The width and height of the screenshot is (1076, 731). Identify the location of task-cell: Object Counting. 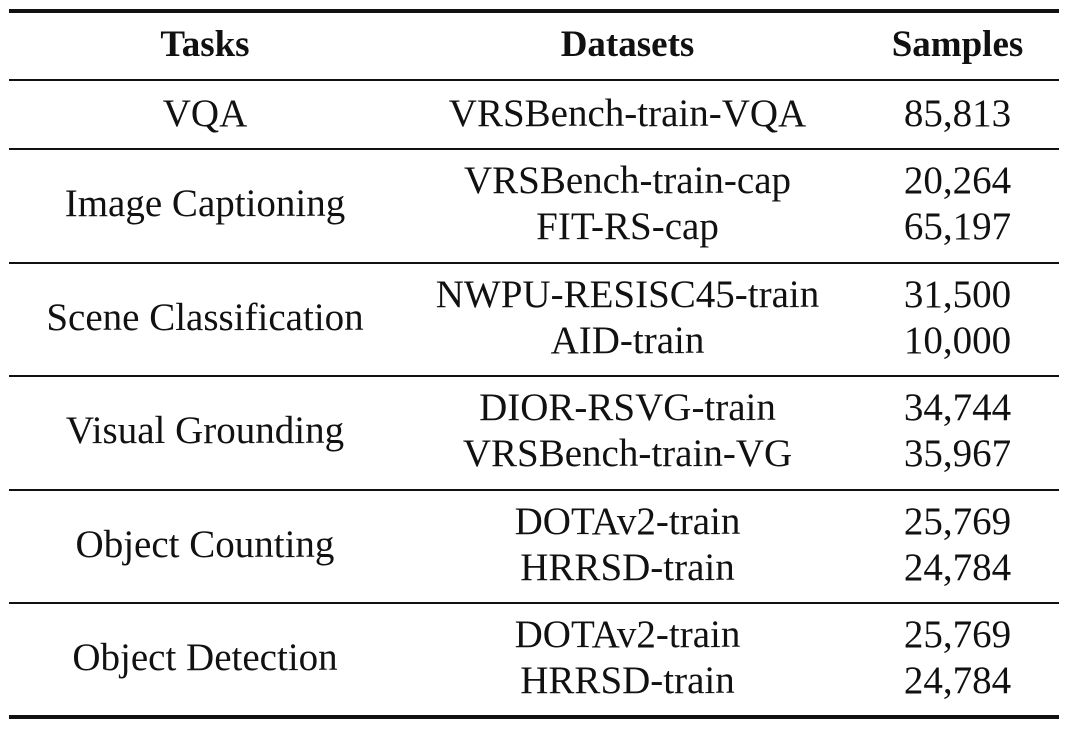
(205, 544).